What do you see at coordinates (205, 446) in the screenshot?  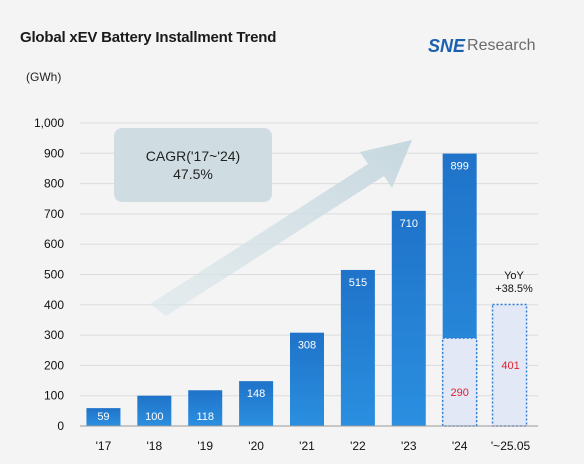 I see `x-tick-label: '19` at bounding box center [205, 446].